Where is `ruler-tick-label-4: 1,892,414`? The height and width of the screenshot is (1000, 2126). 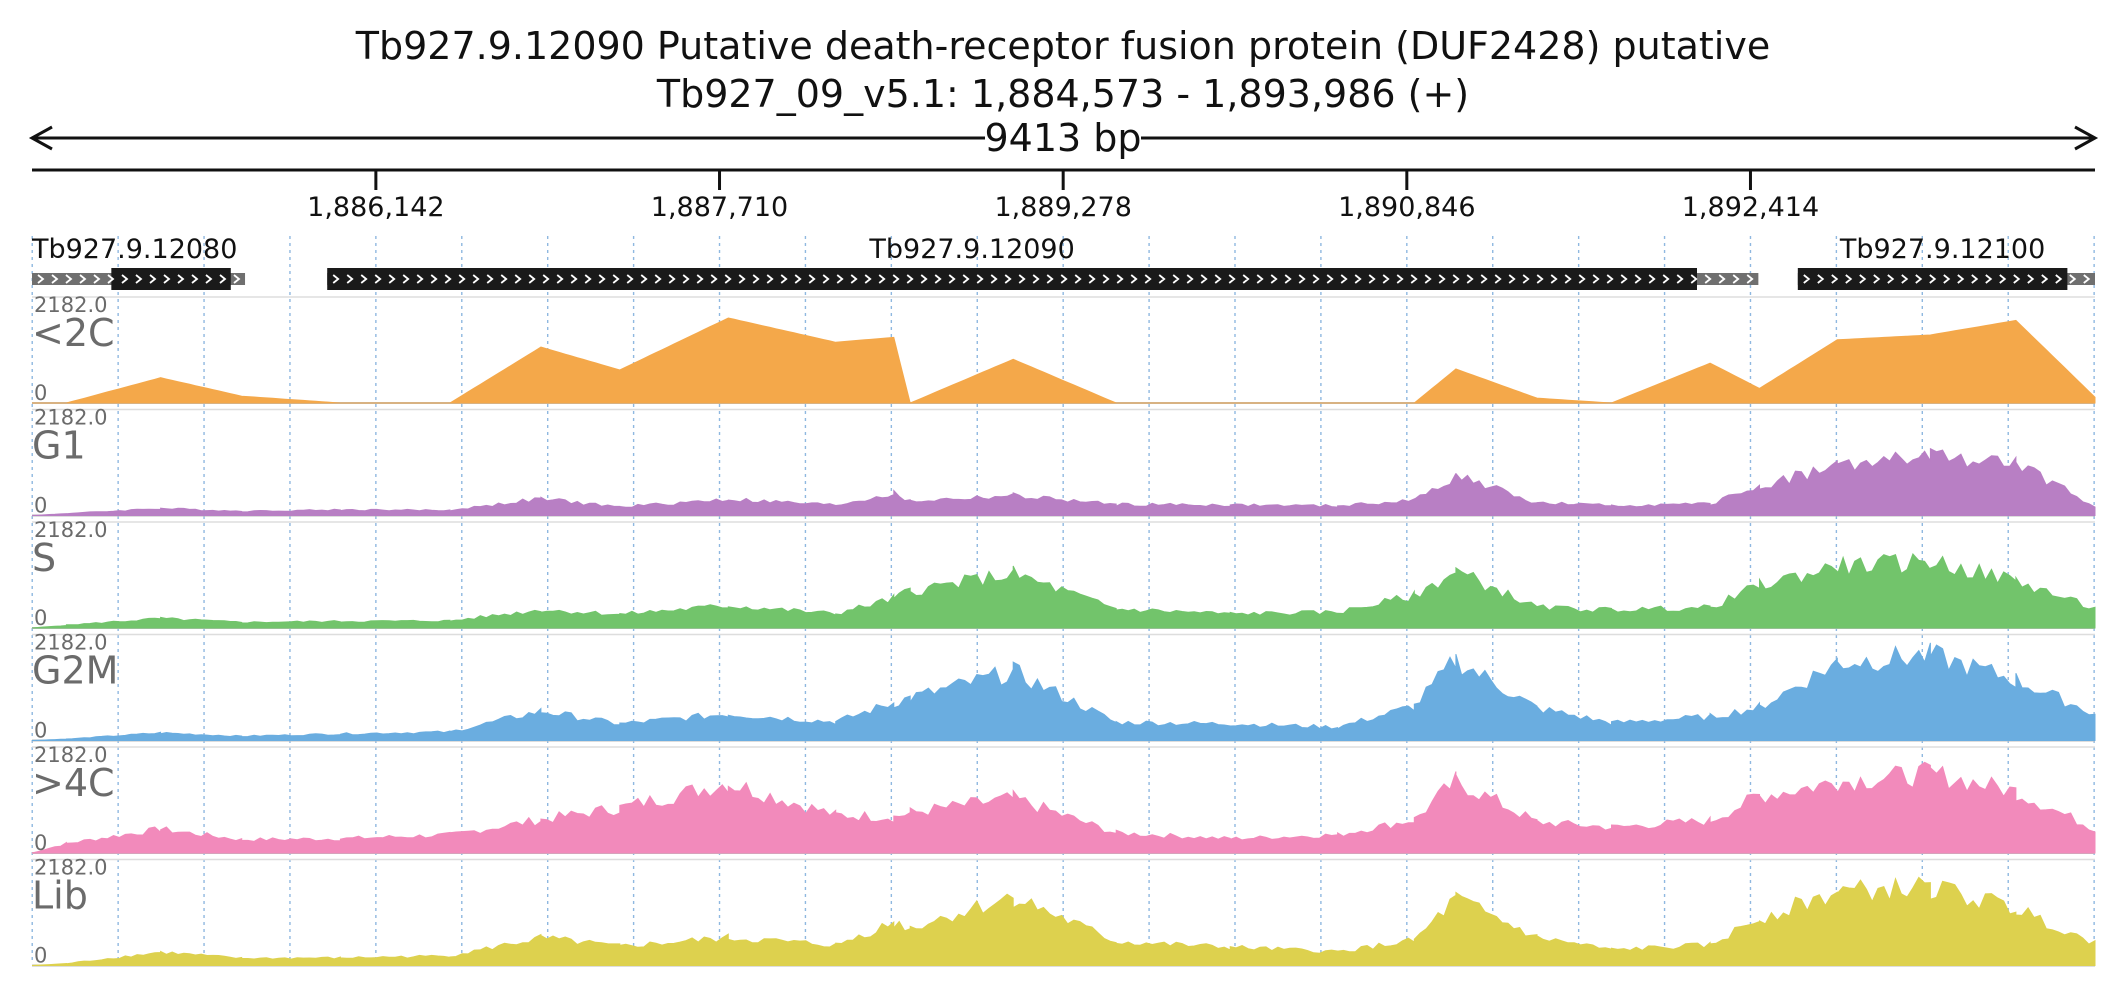 ruler-tick-label-4: 1,892,414 is located at coordinates (1750, 207).